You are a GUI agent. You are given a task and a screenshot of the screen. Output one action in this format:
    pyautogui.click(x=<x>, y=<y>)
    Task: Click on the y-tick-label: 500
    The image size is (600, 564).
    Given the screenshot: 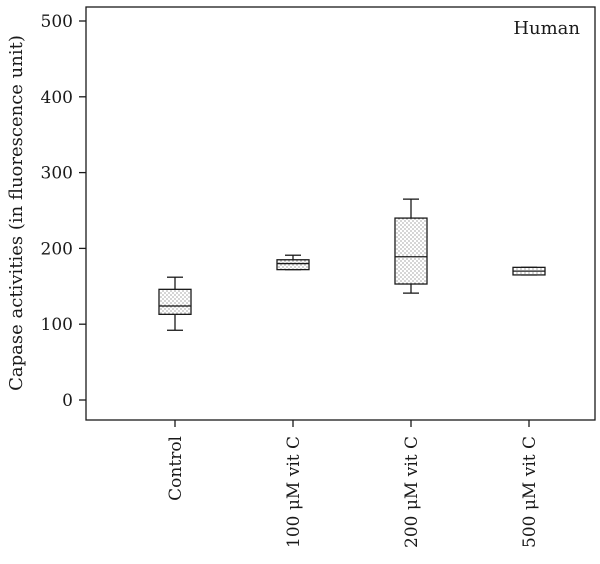 What is the action you would take?
    pyautogui.click(x=57, y=22)
    